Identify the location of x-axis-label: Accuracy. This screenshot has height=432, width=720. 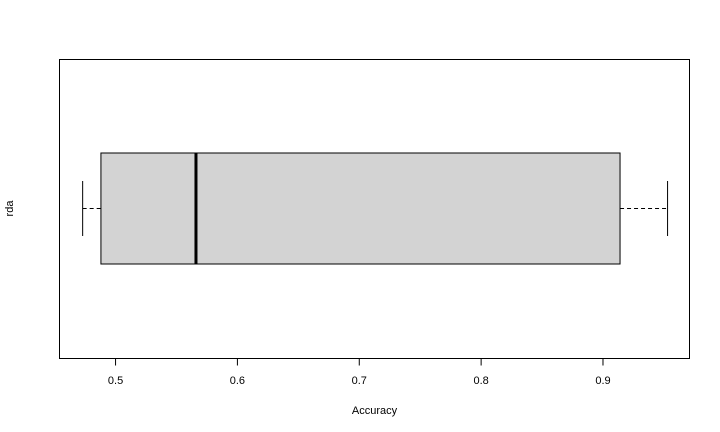
(375, 411).